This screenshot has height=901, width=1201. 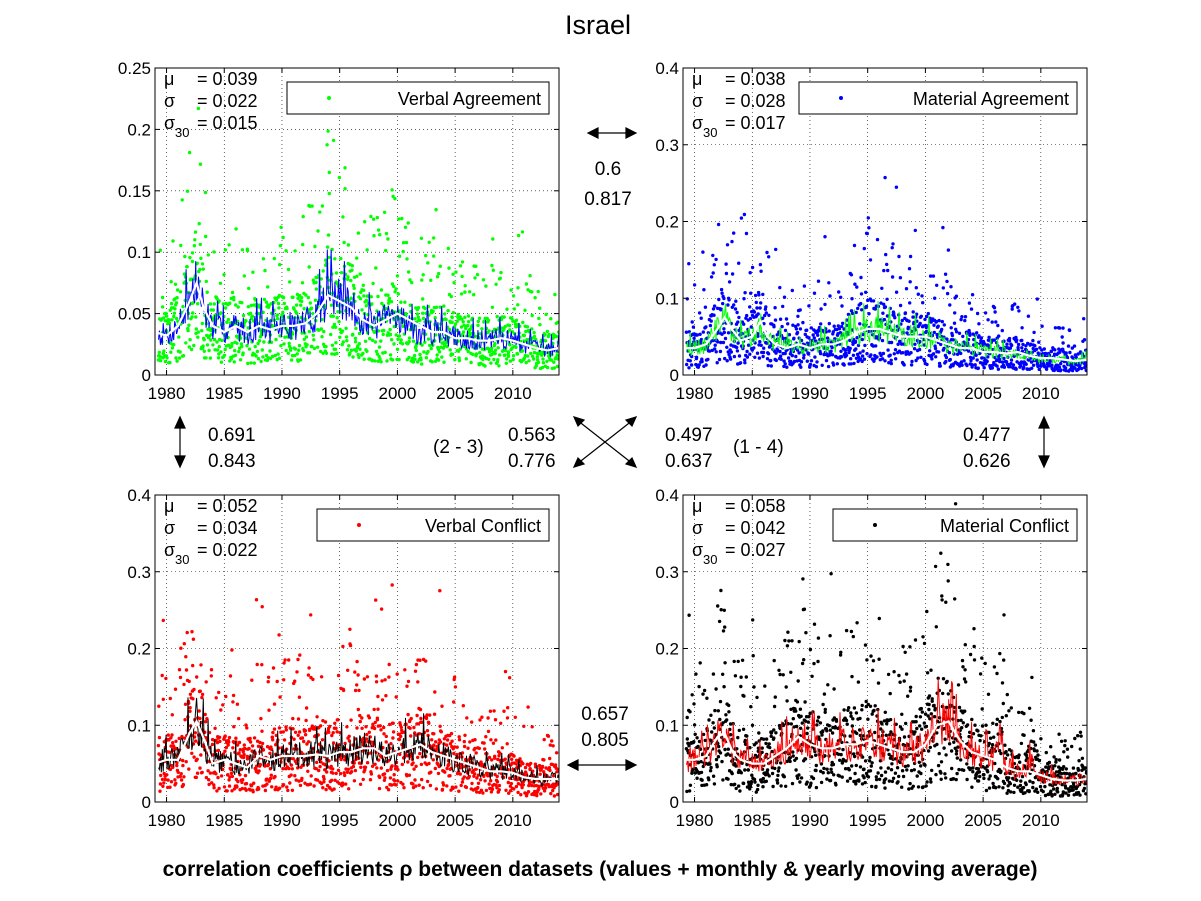 I want to click on legend: Verbal Conflict, so click(x=433, y=525).